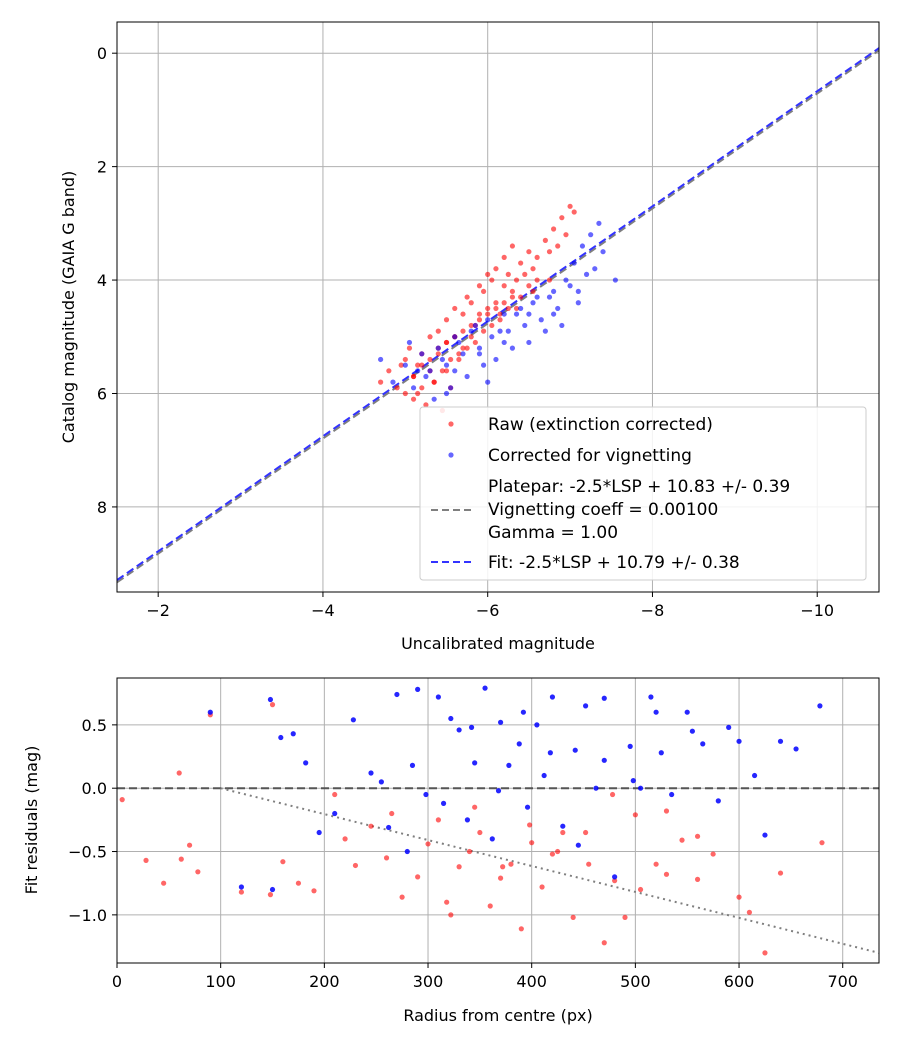 The height and width of the screenshot is (1050, 900). What do you see at coordinates (117, 981) in the screenshot?
I see `x-tick-label: 0` at bounding box center [117, 981].